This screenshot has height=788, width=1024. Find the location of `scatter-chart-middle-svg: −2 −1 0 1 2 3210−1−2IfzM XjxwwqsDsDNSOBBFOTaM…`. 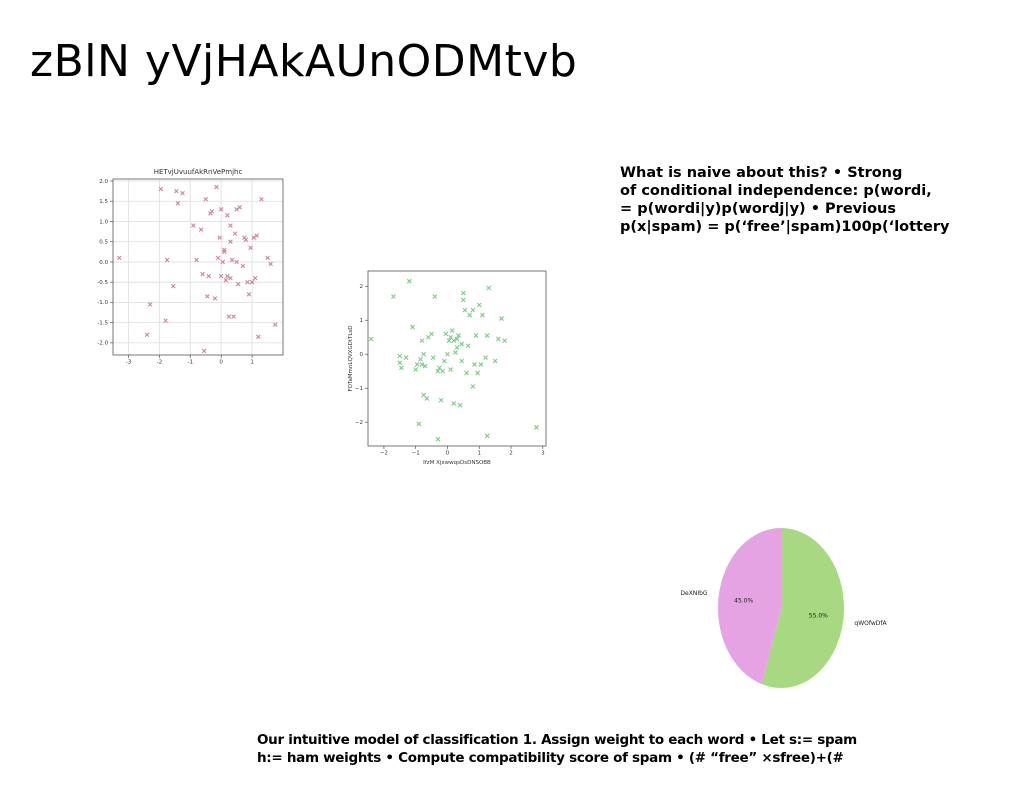

scatter-chart-middle-svg: −2 −1 0 1 2 3210−1−2IfzM XjxwwqsDsDNSOBBFOTaM… is located at coordinates (448, 370).